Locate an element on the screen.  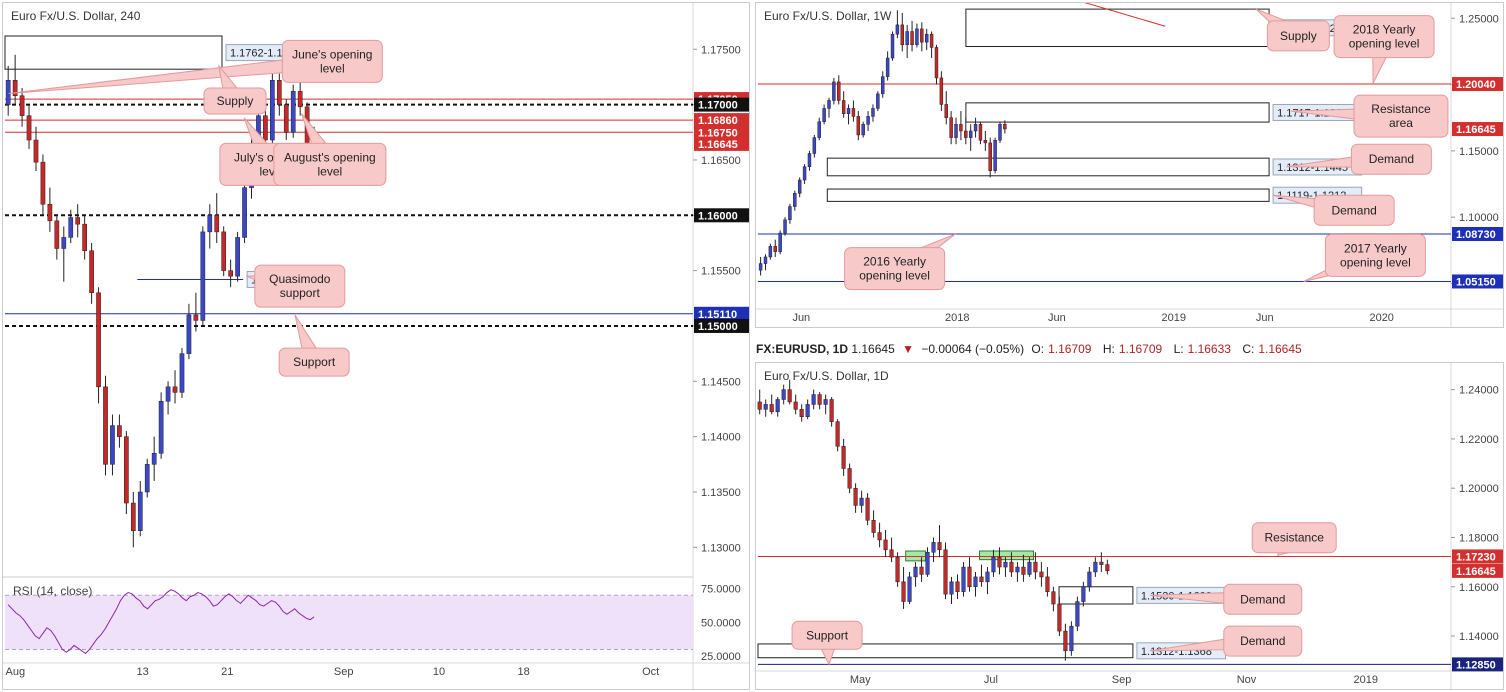
weekly-callout-text: Resistance is located at coordinates (1401, 109).